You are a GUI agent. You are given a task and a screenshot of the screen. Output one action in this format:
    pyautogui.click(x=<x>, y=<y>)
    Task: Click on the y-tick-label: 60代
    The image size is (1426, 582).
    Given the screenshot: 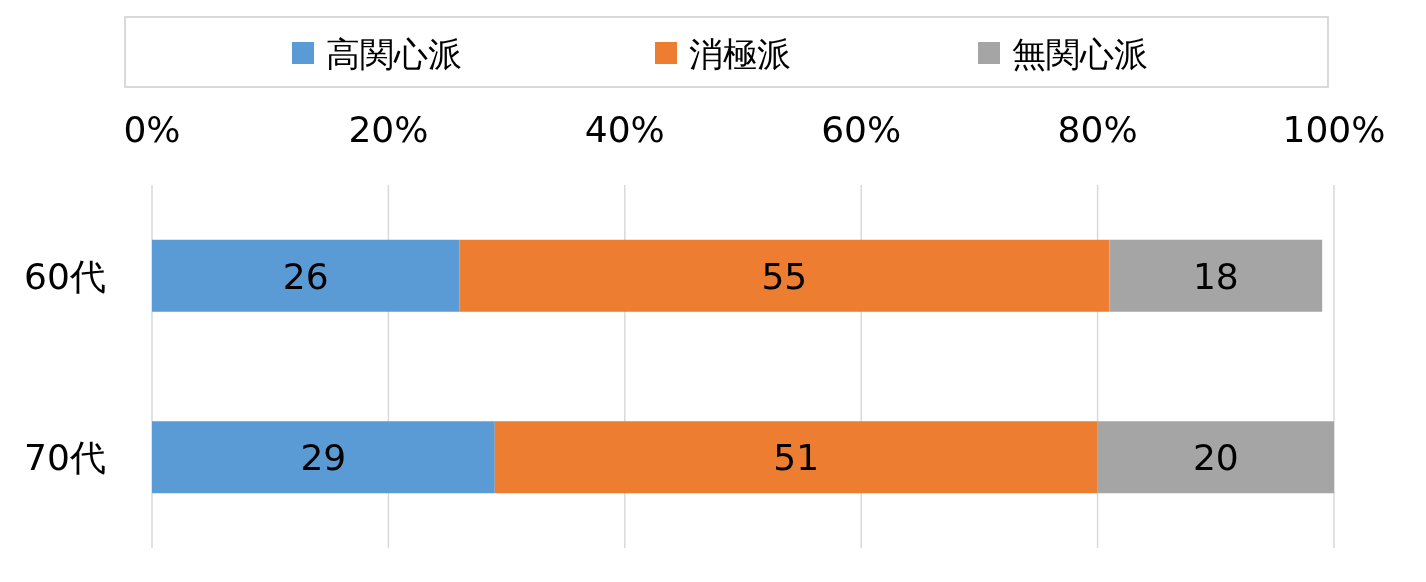 What is the action you would take?
    pyautogui.click(x=65, y=276)
    